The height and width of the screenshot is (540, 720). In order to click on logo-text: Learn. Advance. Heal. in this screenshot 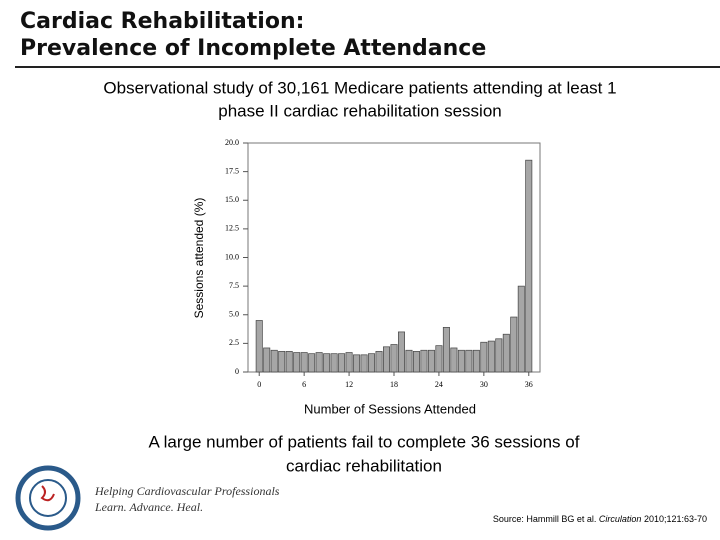, I will do `click(148, 507)`.